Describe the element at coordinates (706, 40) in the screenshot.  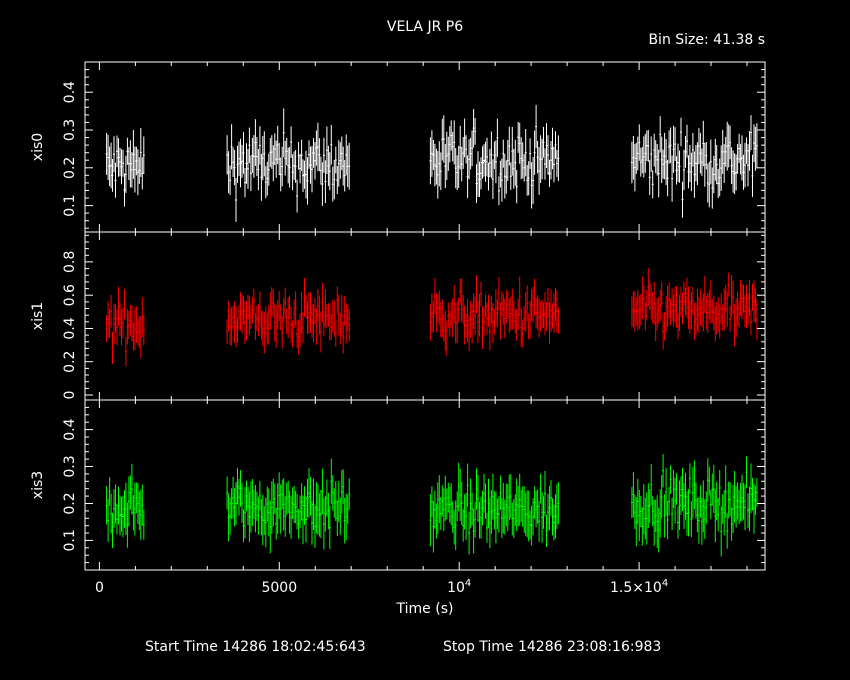
I see `bin-size-label: Bin Size: 41.38 s` at that location.